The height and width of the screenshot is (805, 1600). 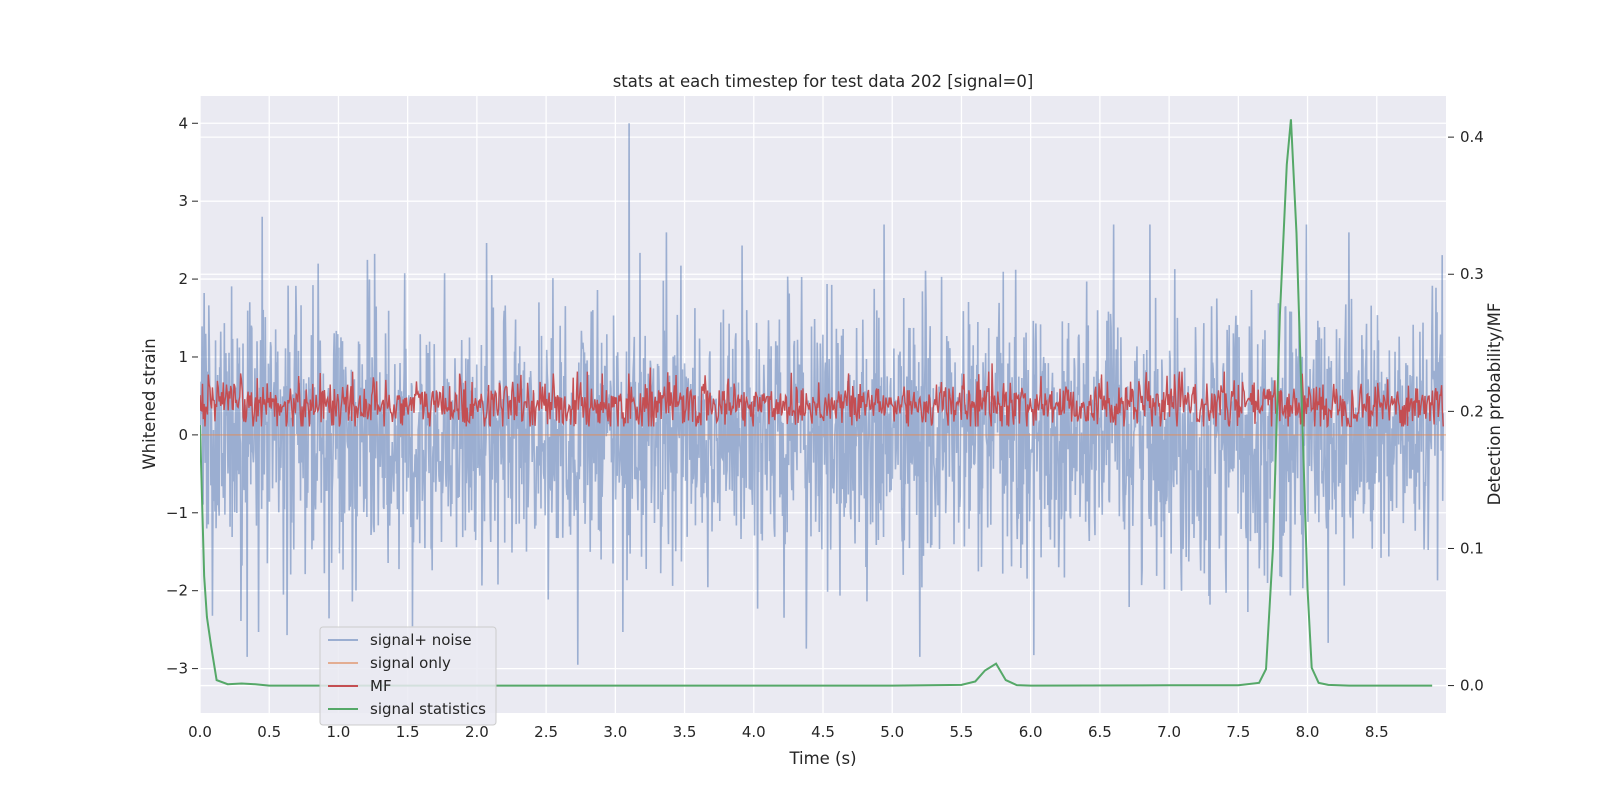 I want to click on y2-tick-label: 0.2, so click(x=1472, y=411).